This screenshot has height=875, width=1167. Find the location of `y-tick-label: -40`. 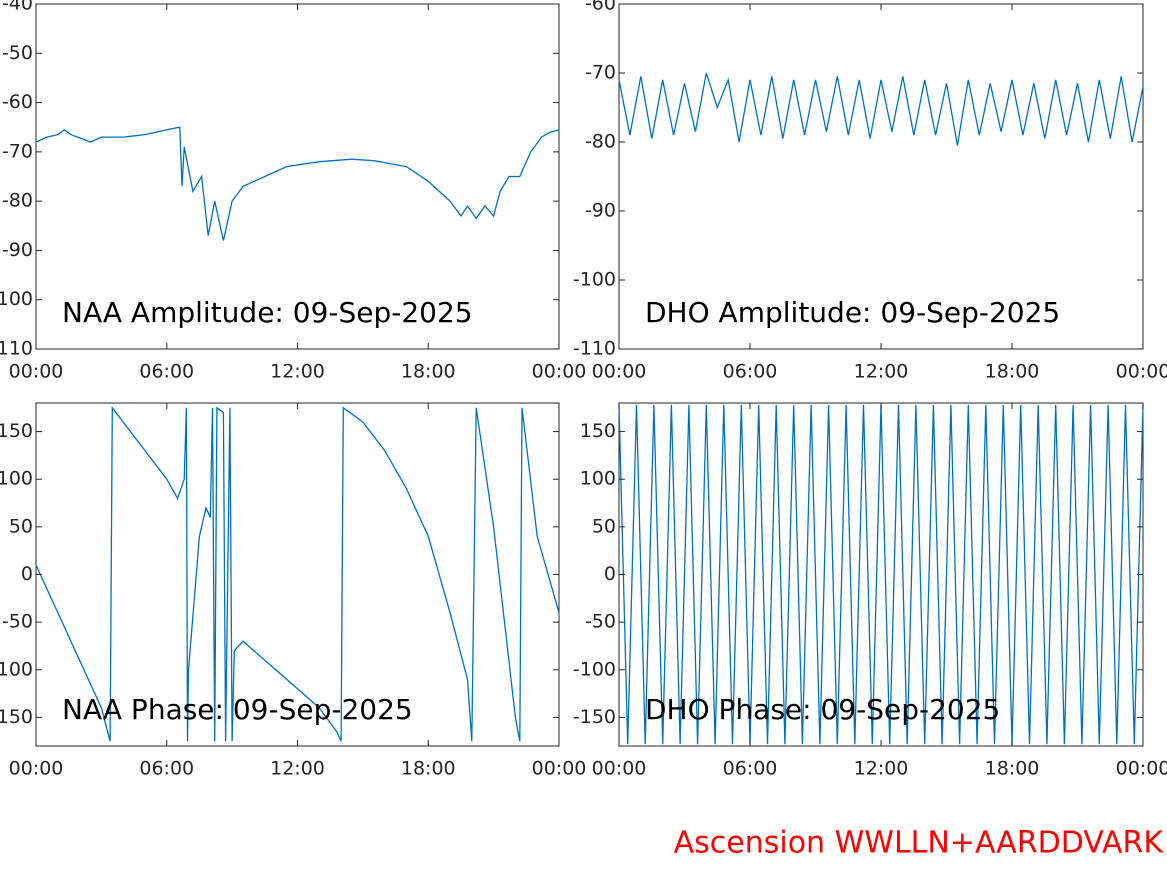

y-tick-label: -40 is located at coordinates (17, 7).